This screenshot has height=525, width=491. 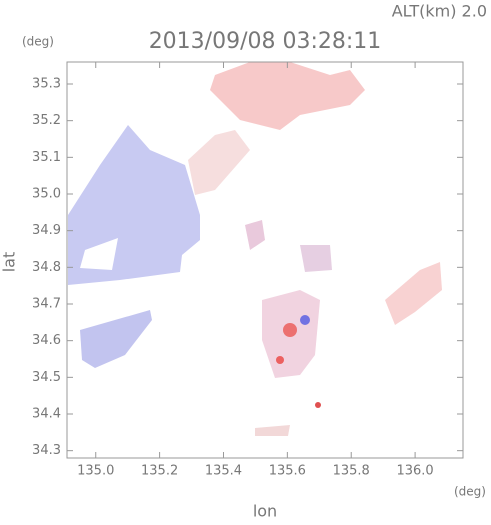 What do you see at coordinates (46, 157) in the screenshot?
I see `y-tick-label: 35.1` at bounding box center [46, 157].